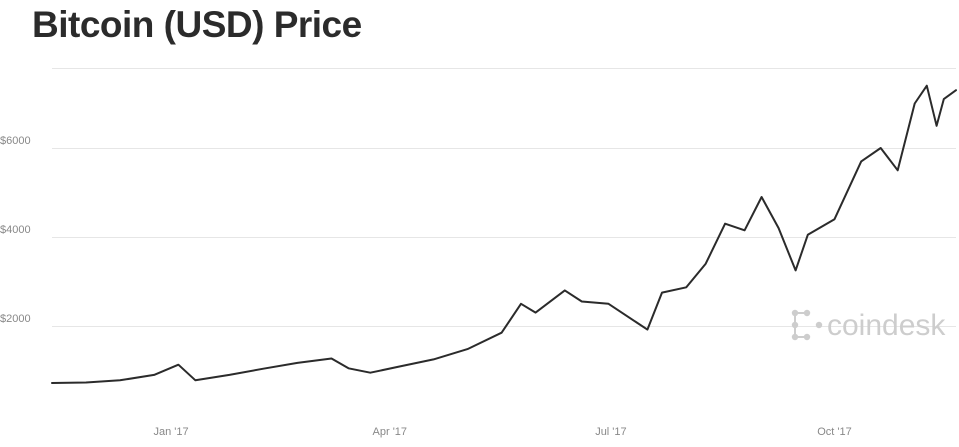 This screenshot has height=447, width=959. Describe the element at coordinates (15, 141) in the screenshot. I see `y-tick-label: $6000` at that location.